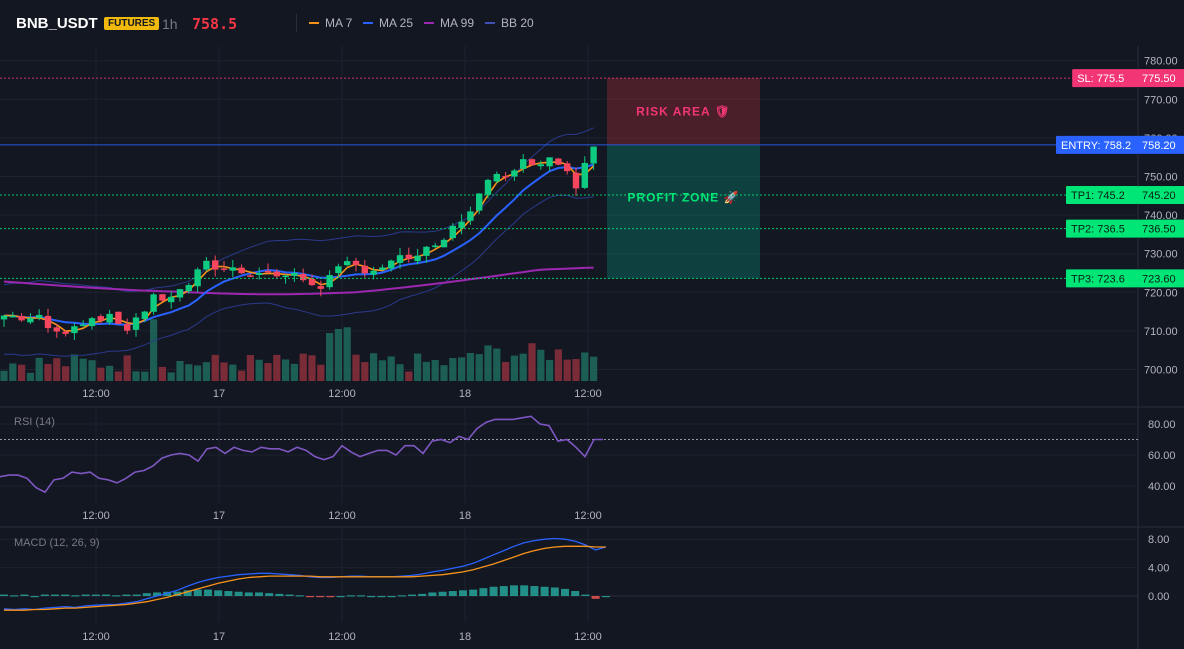 The width and height of the screenshot is (1184, 649). I want to click on rsi-pane: RSI (14), so click(569, 454).